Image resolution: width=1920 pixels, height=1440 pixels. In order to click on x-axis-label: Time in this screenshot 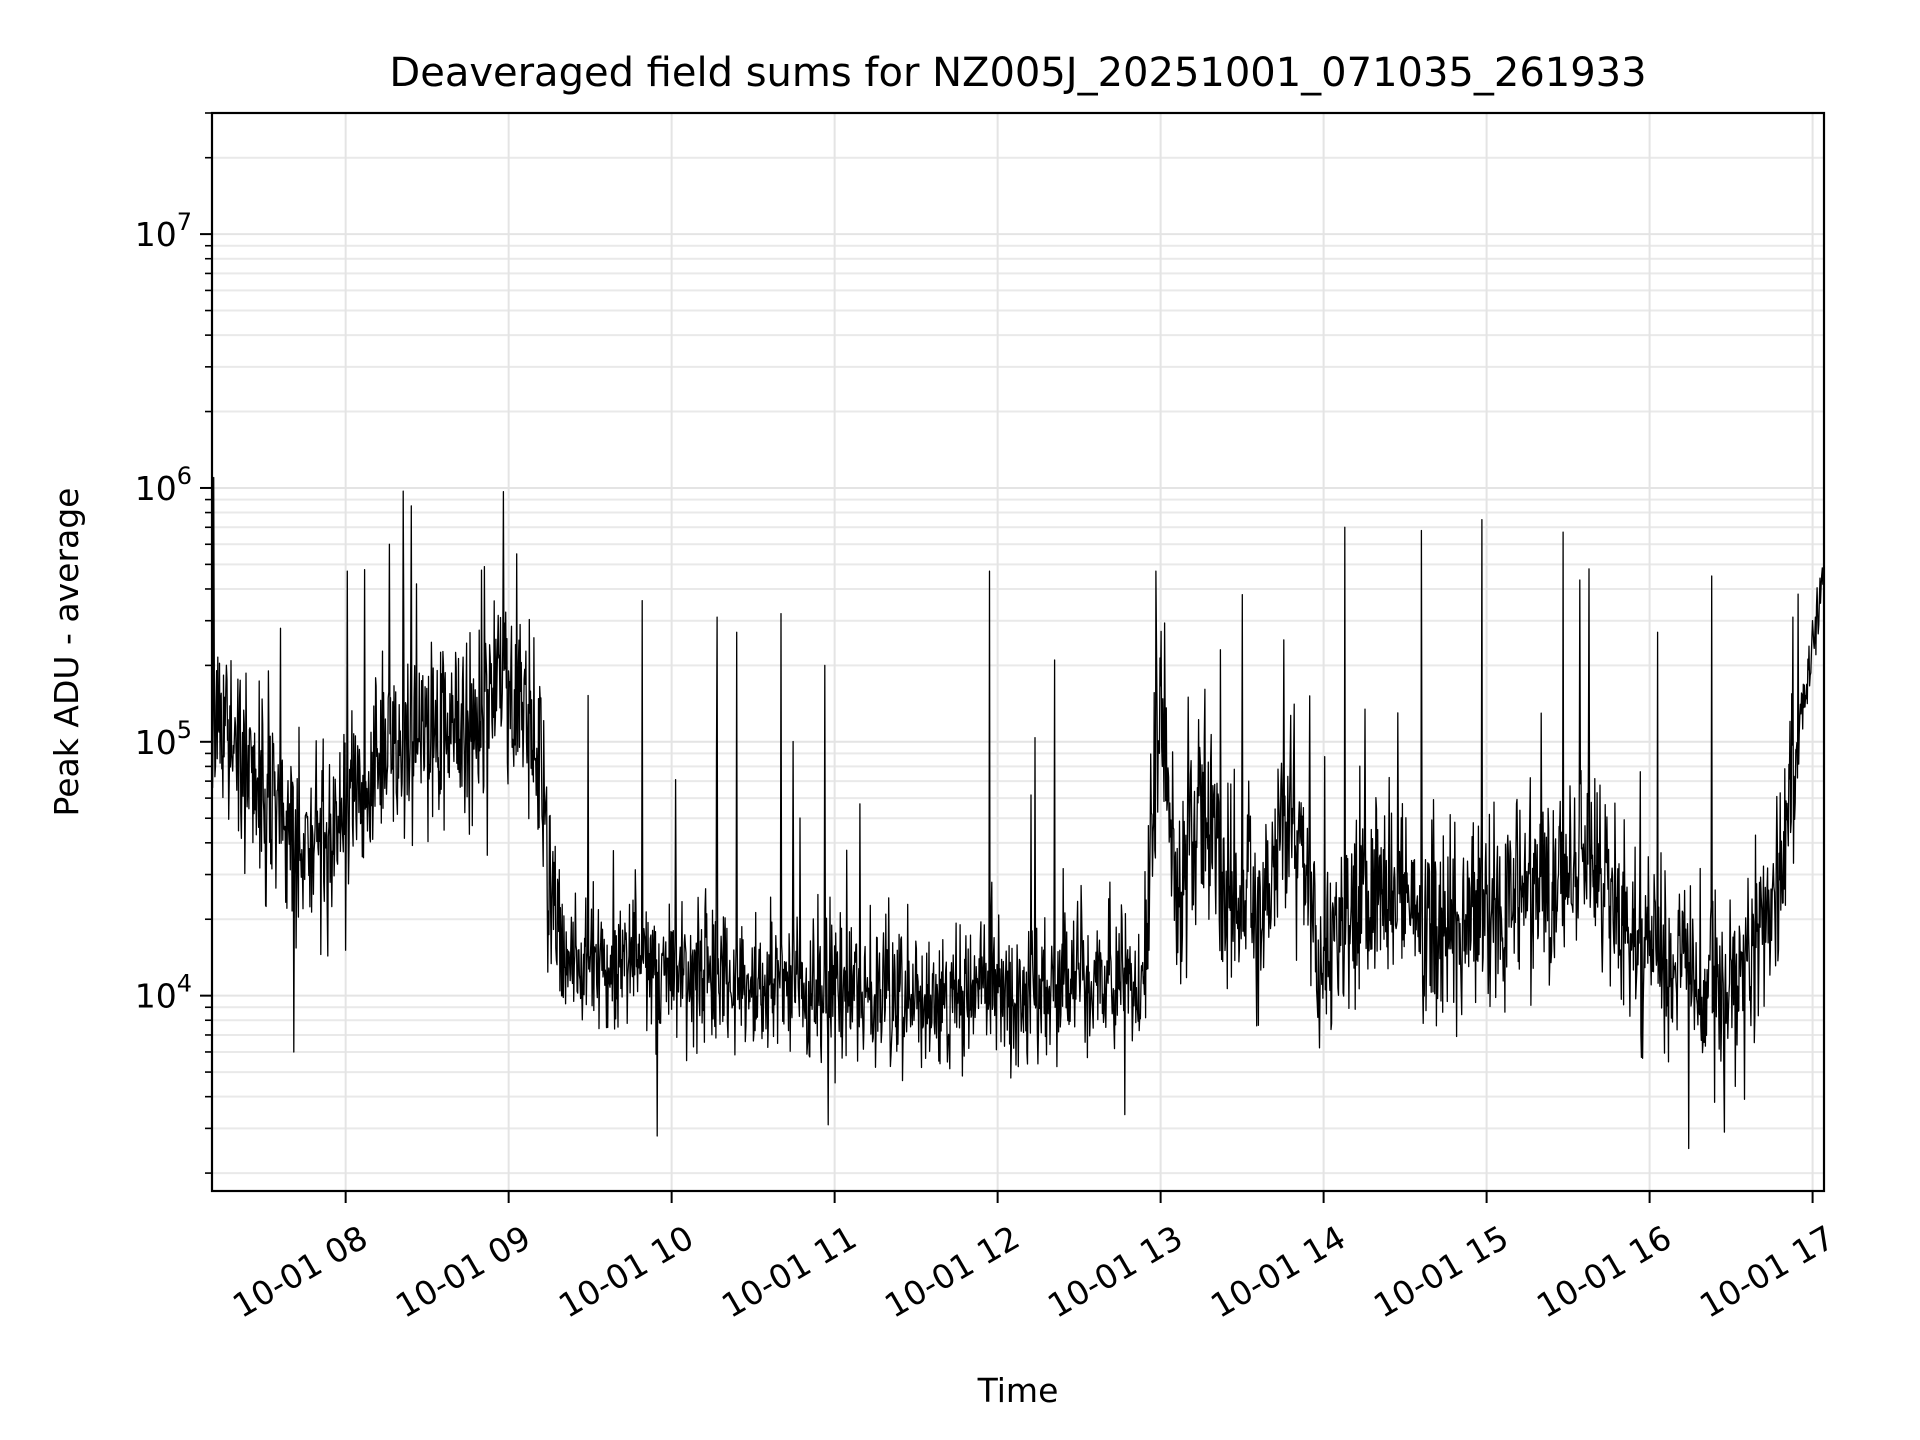, I will do `click(1018, 1390)`.